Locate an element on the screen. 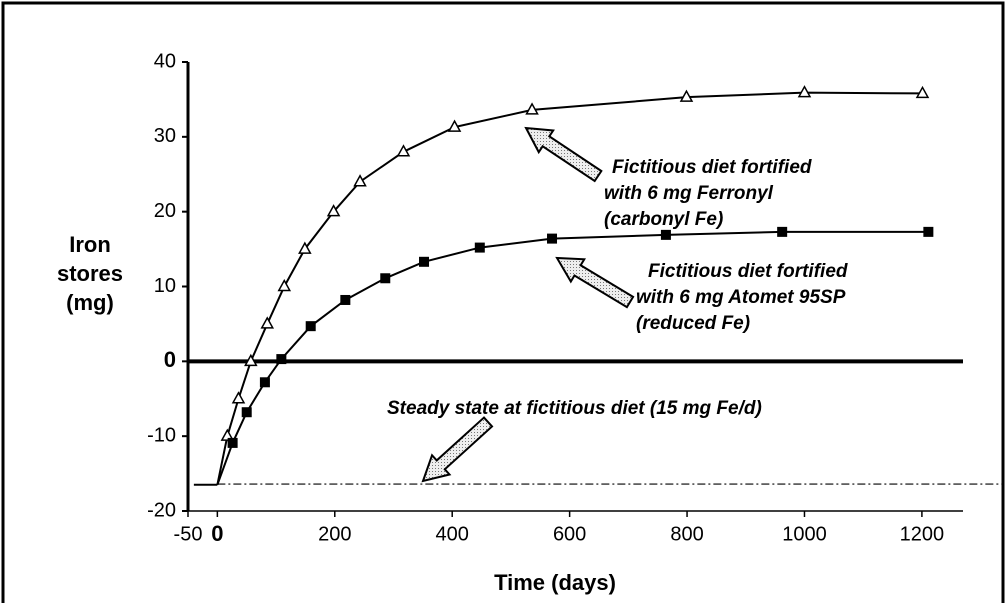 The height and width of the screenshot is (603, 1006). y-tick-label: 40 is located at coordinates (165, 61).